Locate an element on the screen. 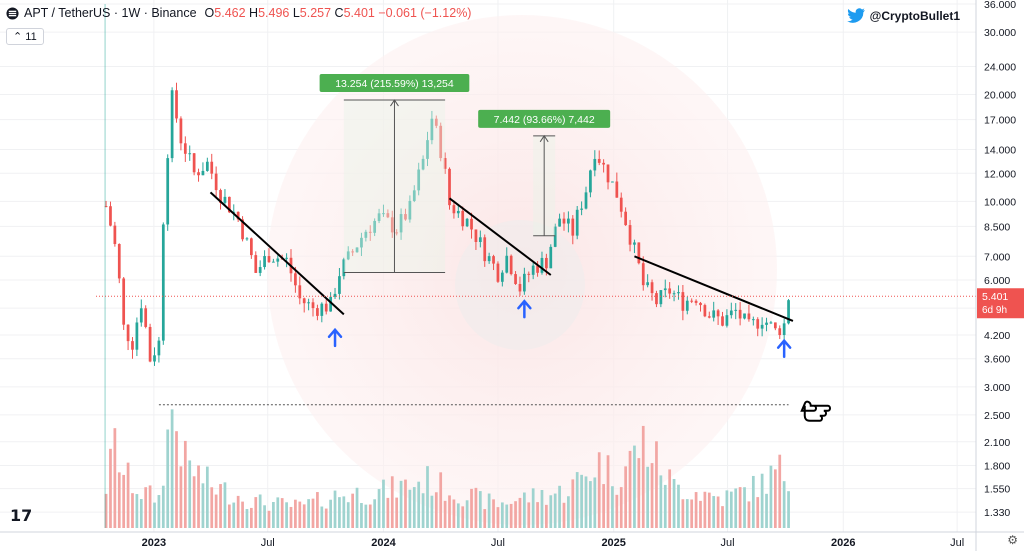  gear-icon: ⚙ is located at coordinates (1012, 540).